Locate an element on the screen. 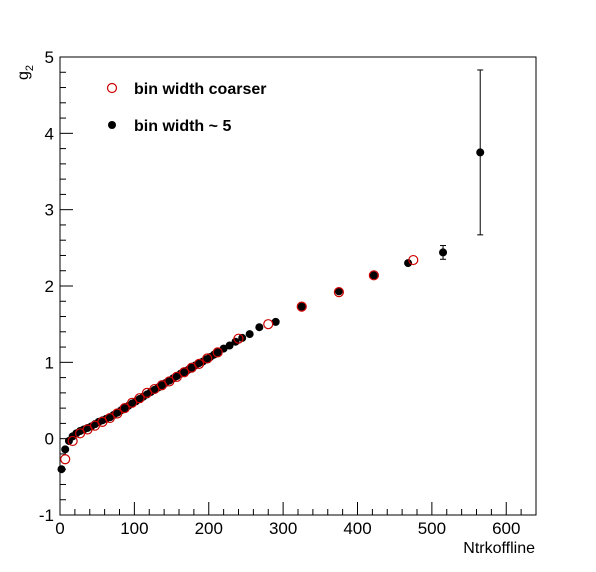 The width and height of the screenshot is (596, 572). legend-label-bin5: bin width ~ 5 is located at coordinates (182, 126).